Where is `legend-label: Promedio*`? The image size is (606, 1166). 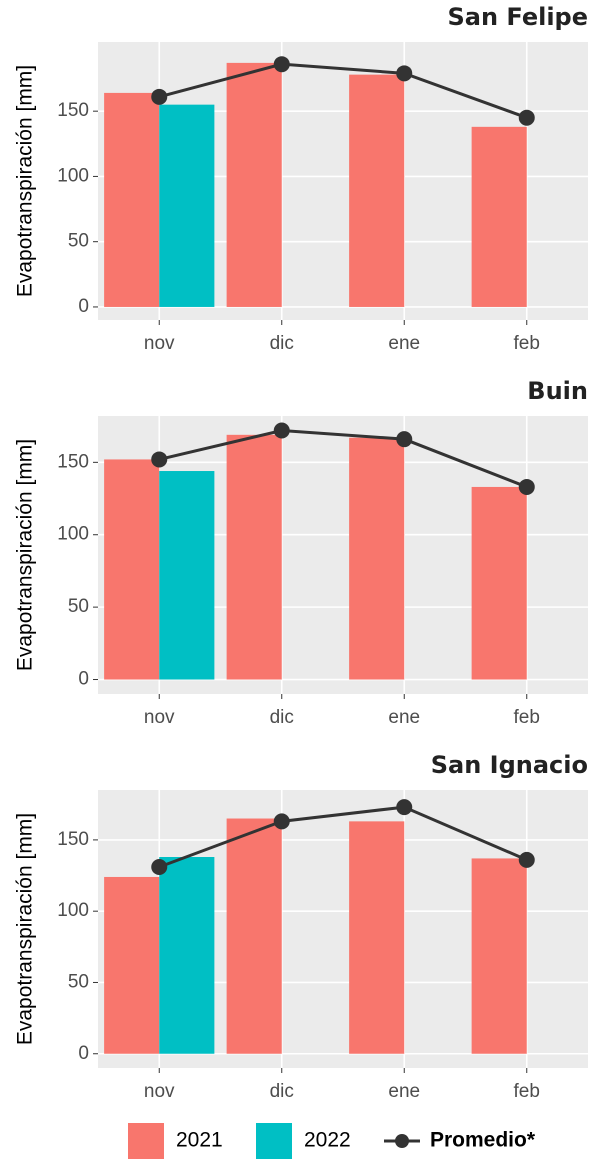 legend-label: Promedio* is located at coordinates (483, 1140).